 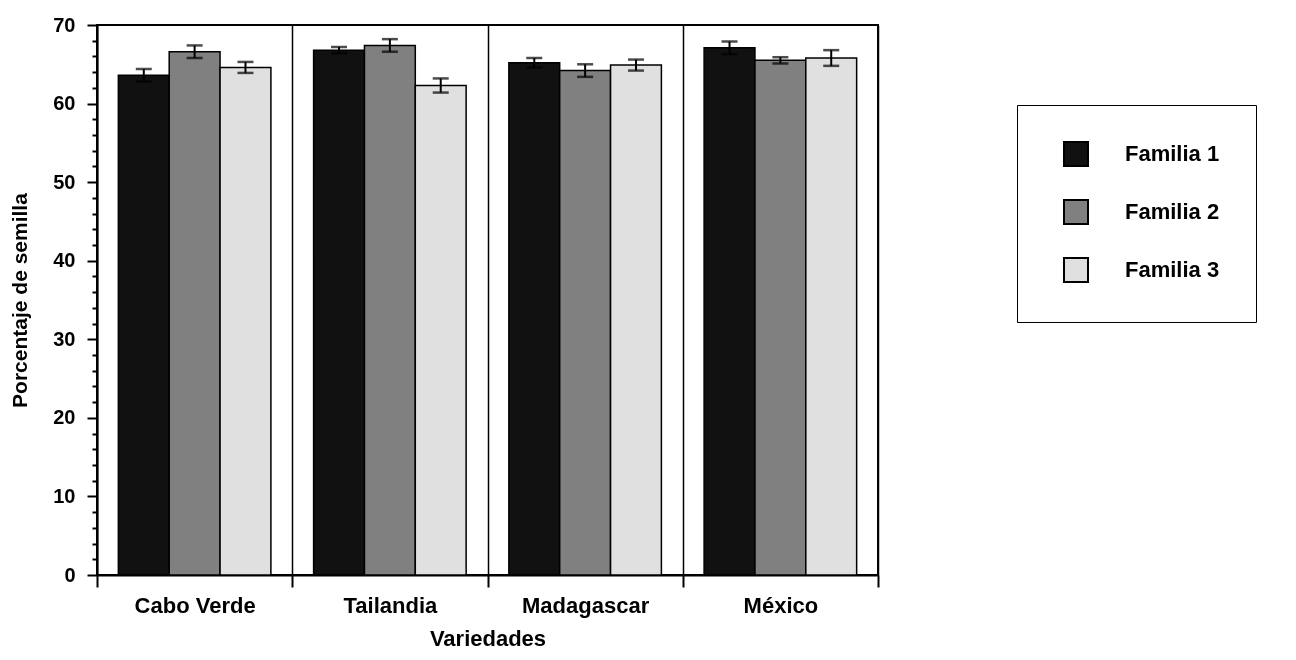 I want to click on legend-label: Familia 2, so click(x=1172, y=211).